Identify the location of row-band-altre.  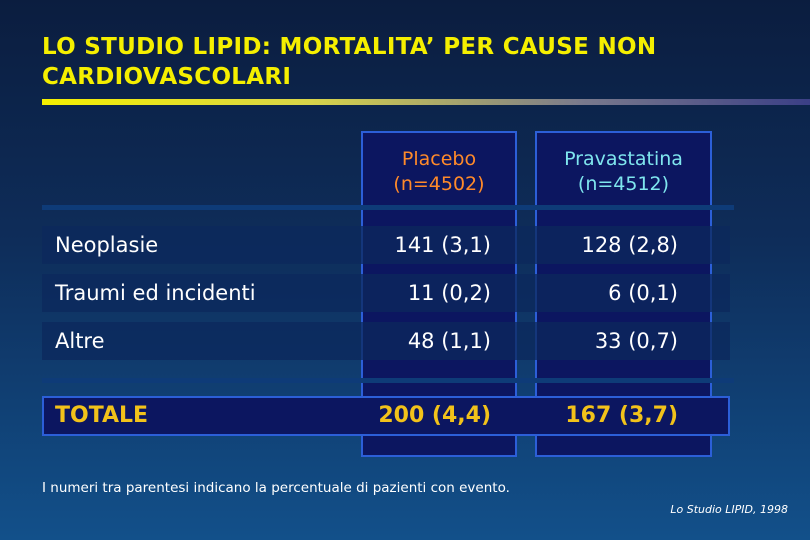
(386, 341).